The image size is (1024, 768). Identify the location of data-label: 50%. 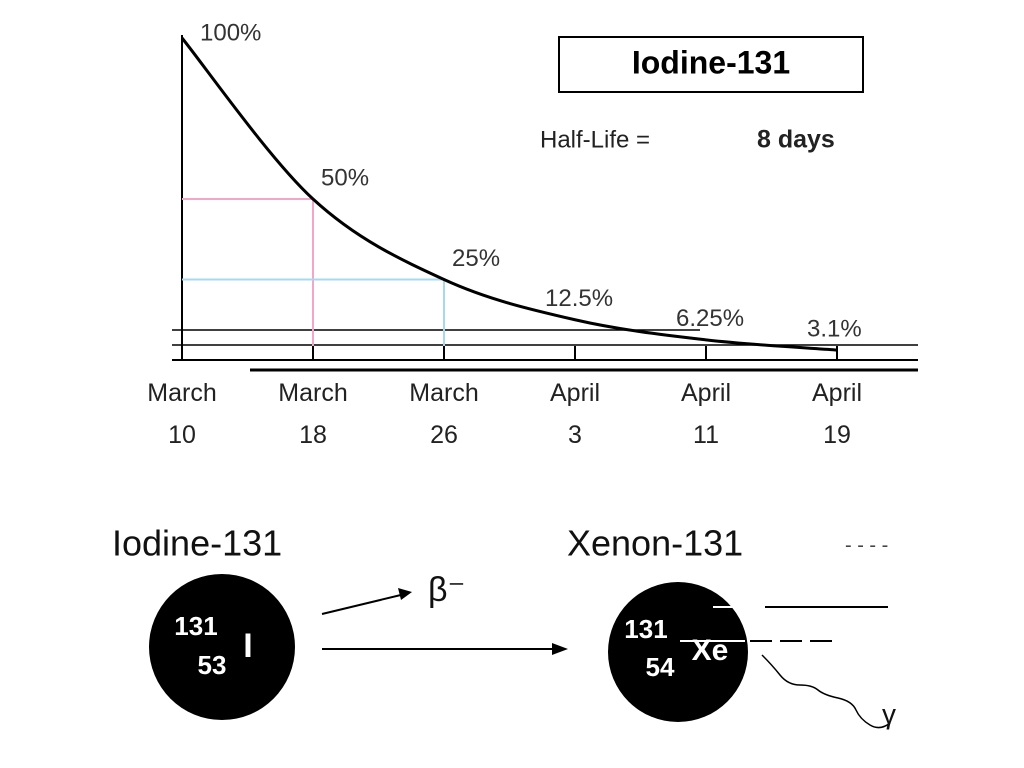
(345, 177).